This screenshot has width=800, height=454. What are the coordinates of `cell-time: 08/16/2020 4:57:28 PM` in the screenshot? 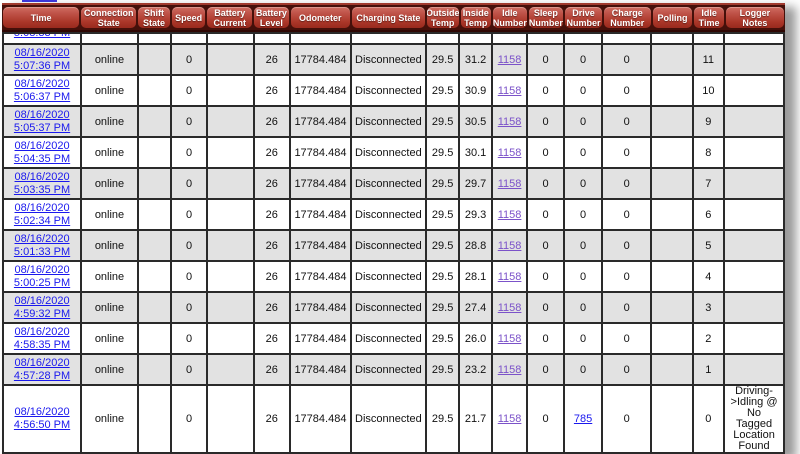 It's located at (42, 369).